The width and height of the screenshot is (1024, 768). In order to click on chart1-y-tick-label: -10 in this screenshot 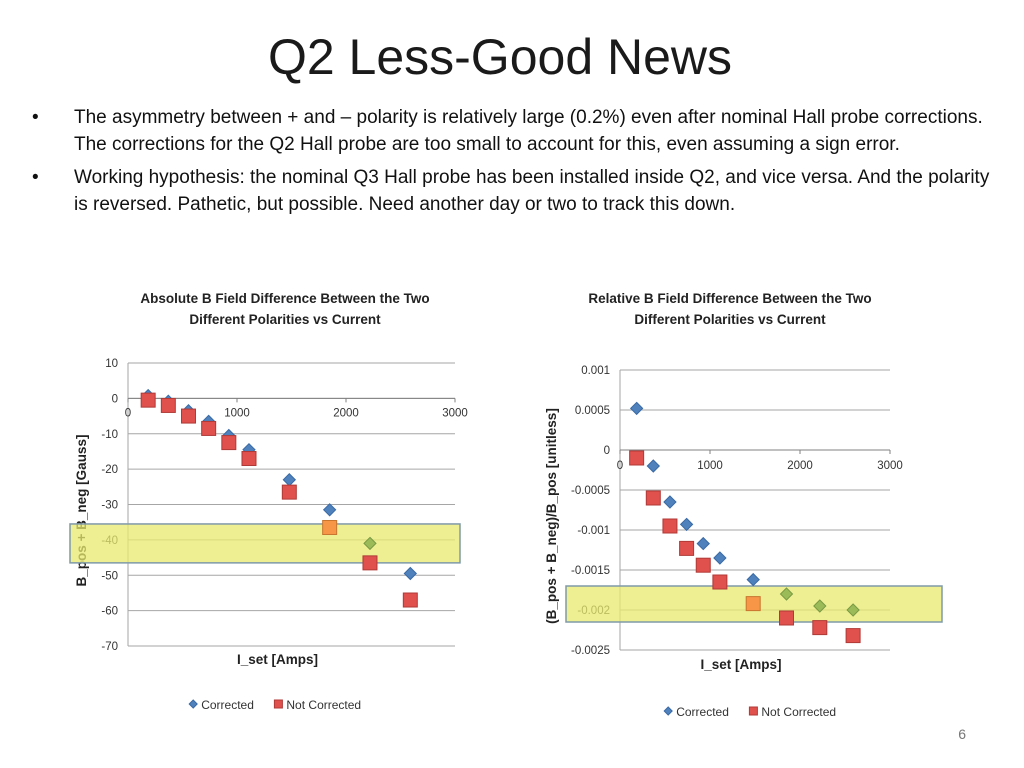, I will do `click(109, 435)`.